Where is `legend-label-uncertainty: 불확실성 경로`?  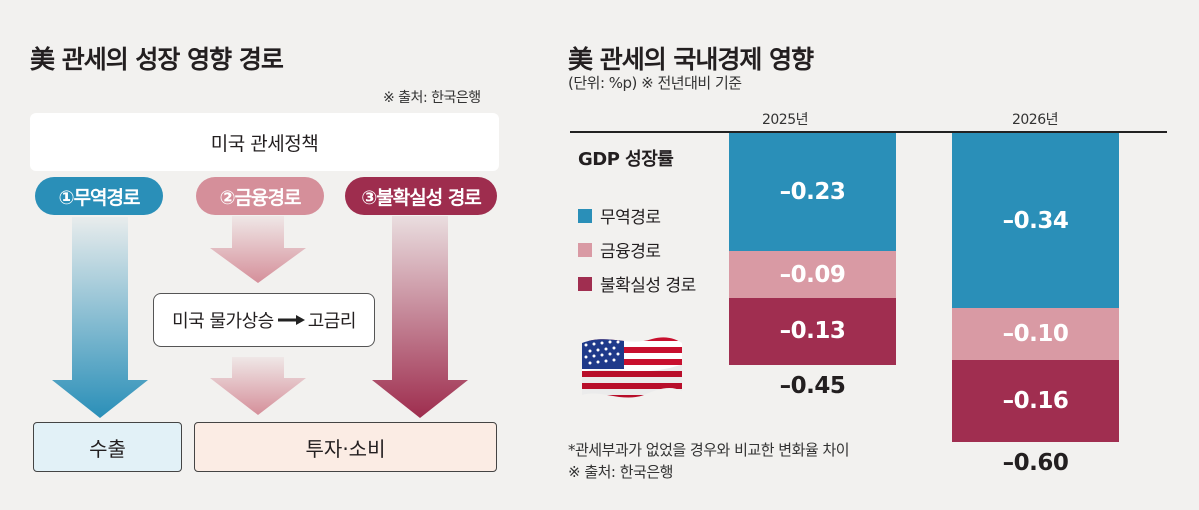
legend-label-uncertainty: 불확실성 경로 is located at coordinates (648, 286).